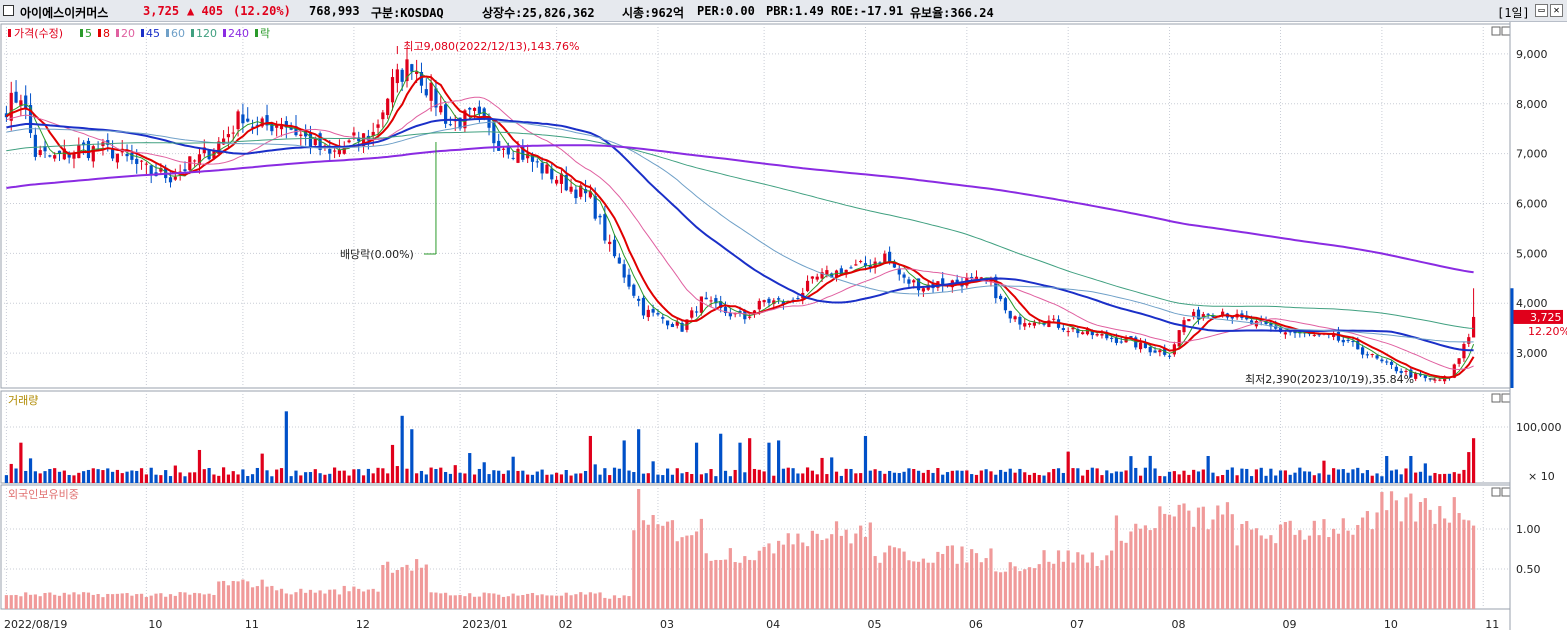 The image size is (1567, 630). I want to click on x-tick-label: 06, so click(976, 624).